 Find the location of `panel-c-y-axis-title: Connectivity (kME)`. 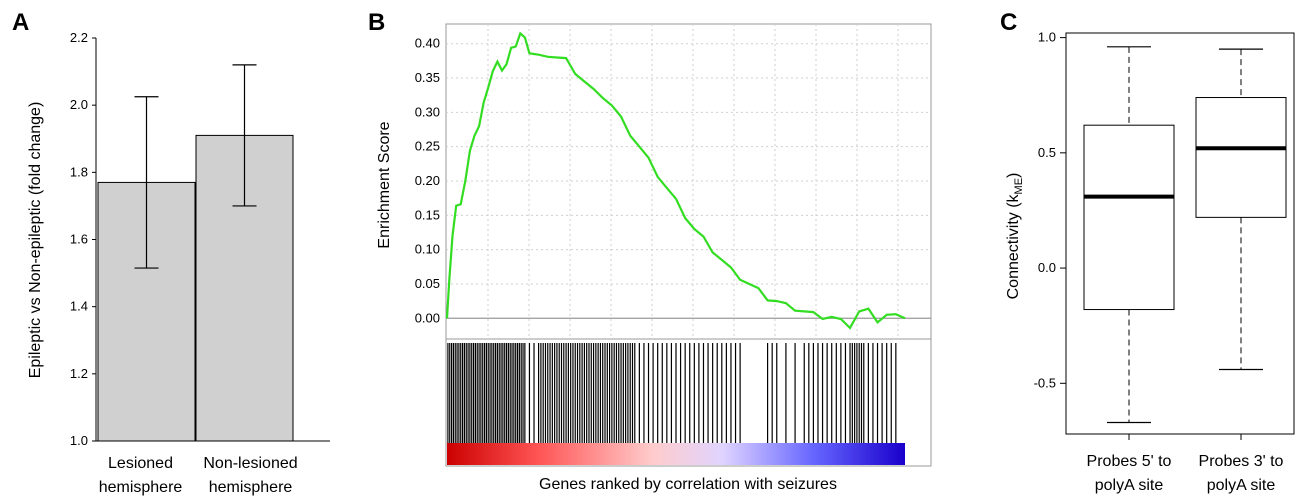

panel-c-y-axis-title: Connectivity (kME) is located at coordinates (1015, 236).